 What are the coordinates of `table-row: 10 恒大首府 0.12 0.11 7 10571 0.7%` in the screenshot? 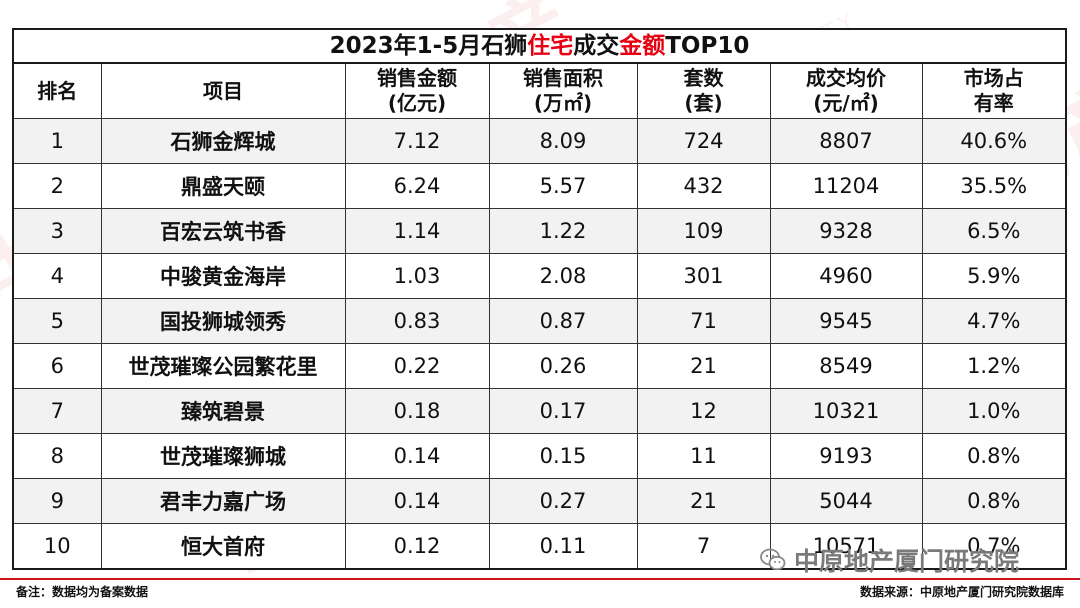 It's located at (539, 546).